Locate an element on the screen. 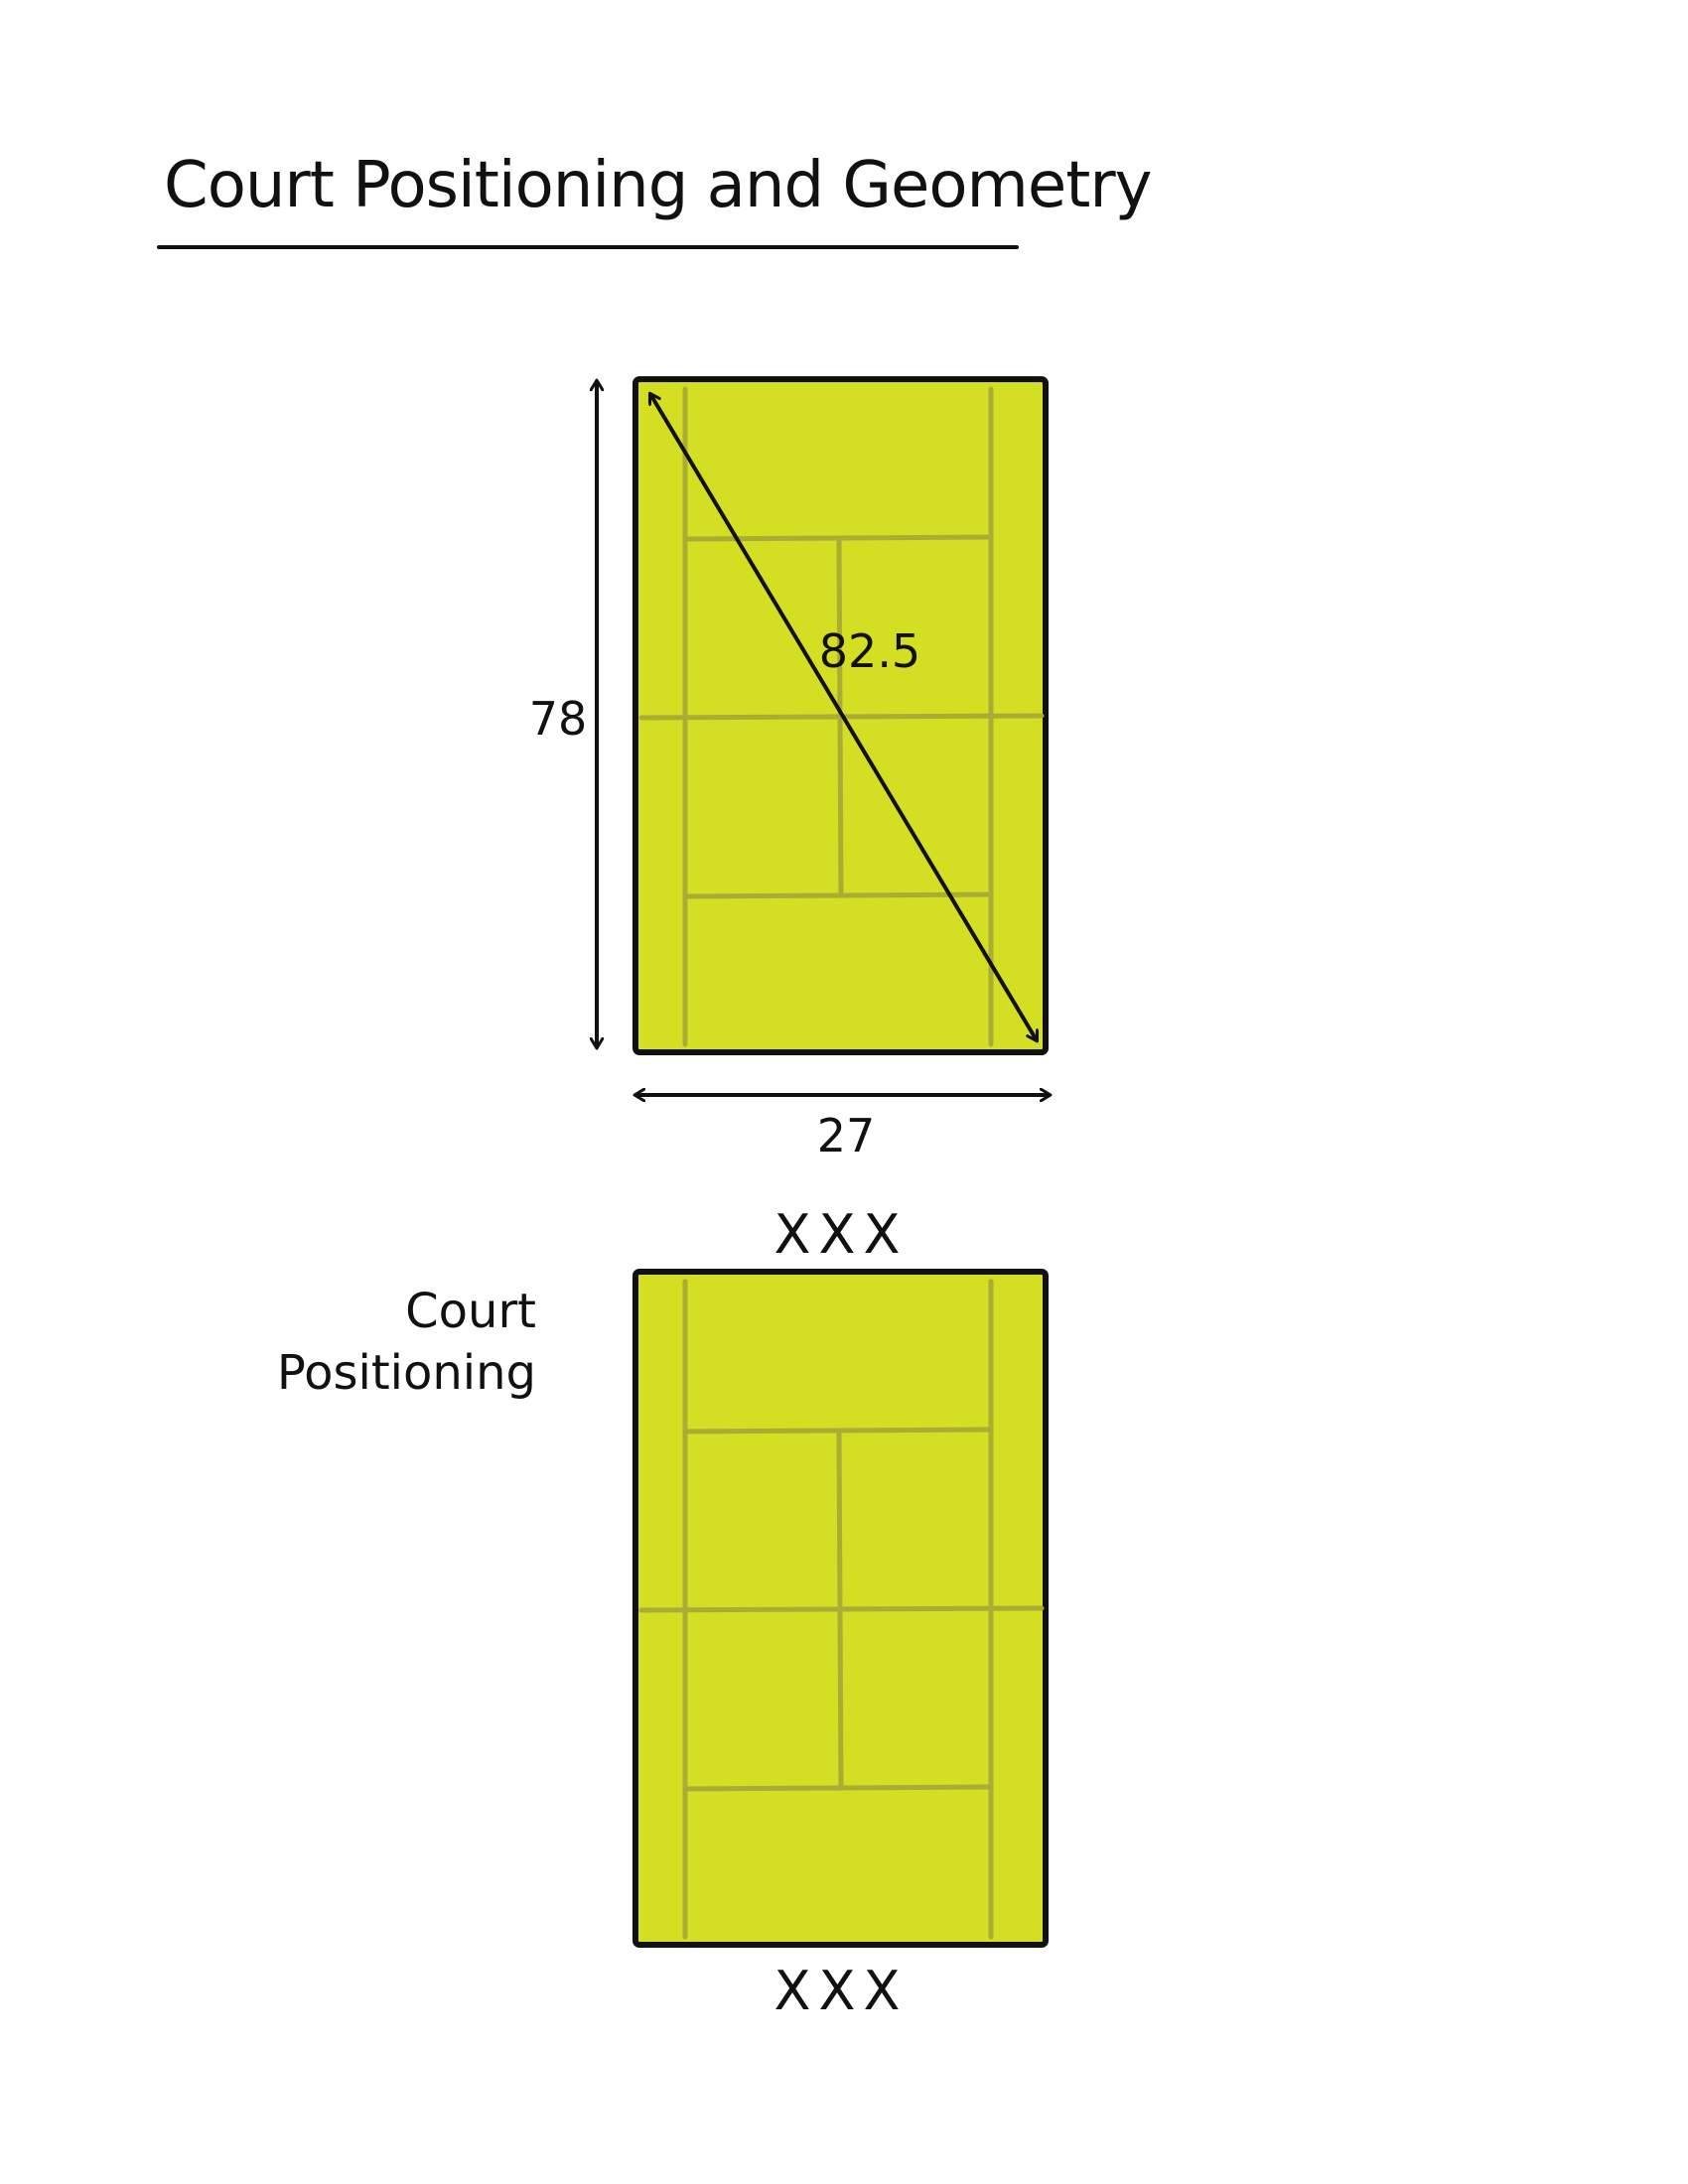 The image size is (1688, 2184). positioning-court: XXX XXX is located at coordinates (841, 1612).